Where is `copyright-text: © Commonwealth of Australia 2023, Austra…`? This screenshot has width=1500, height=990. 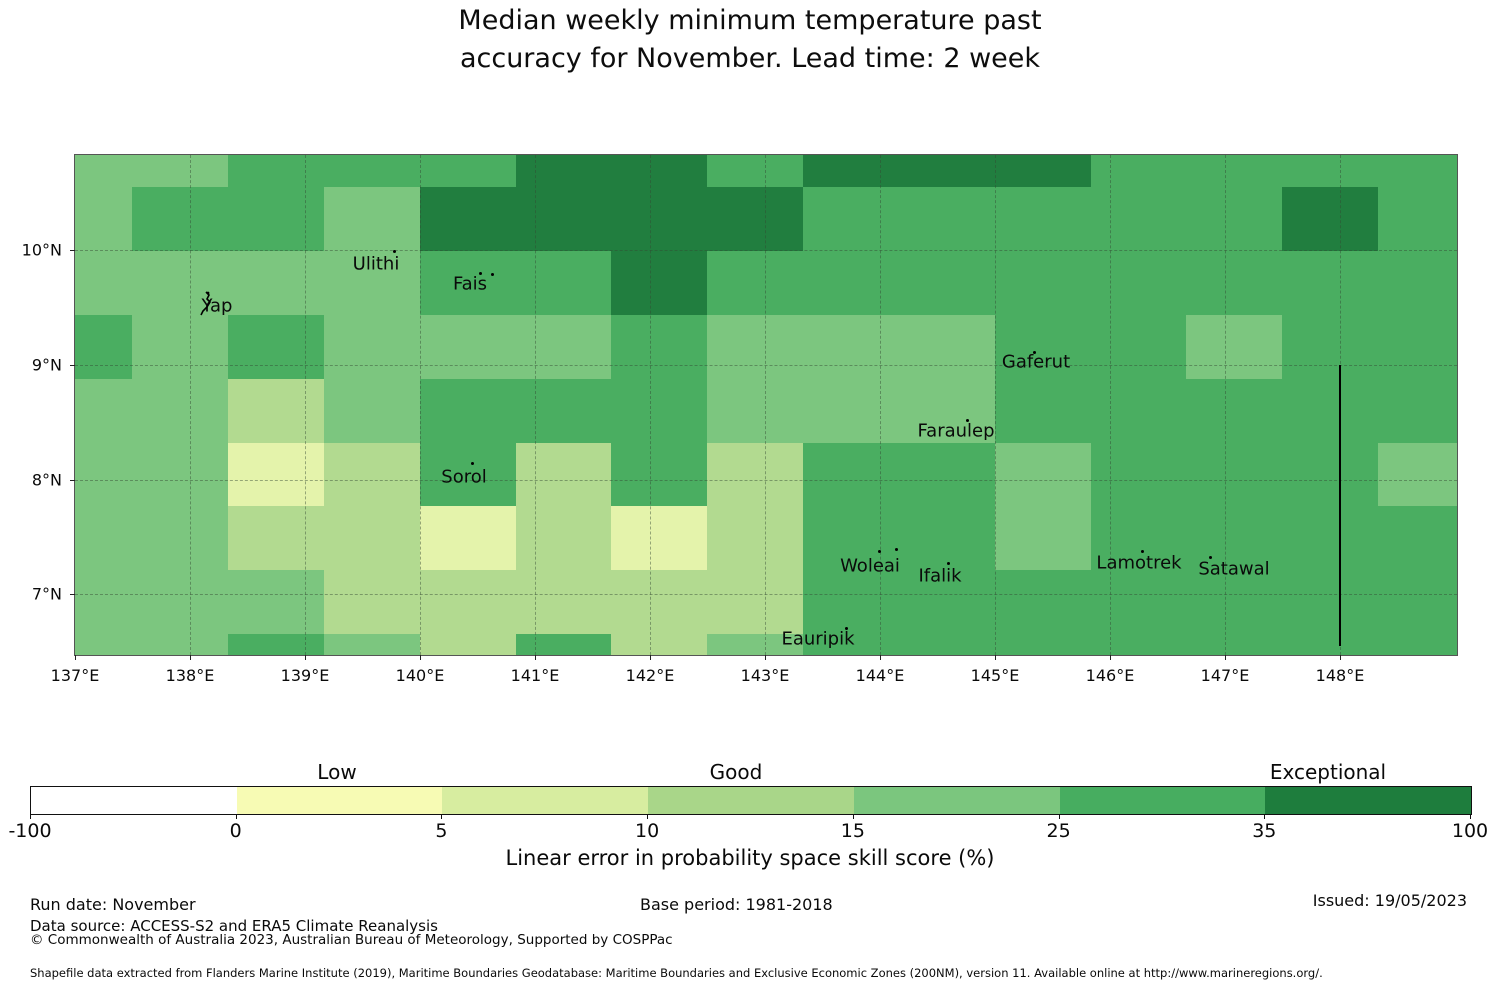 copyright-text: © Commonwealth of Australia 2023, Austra… is located at coordinates (351, 940).